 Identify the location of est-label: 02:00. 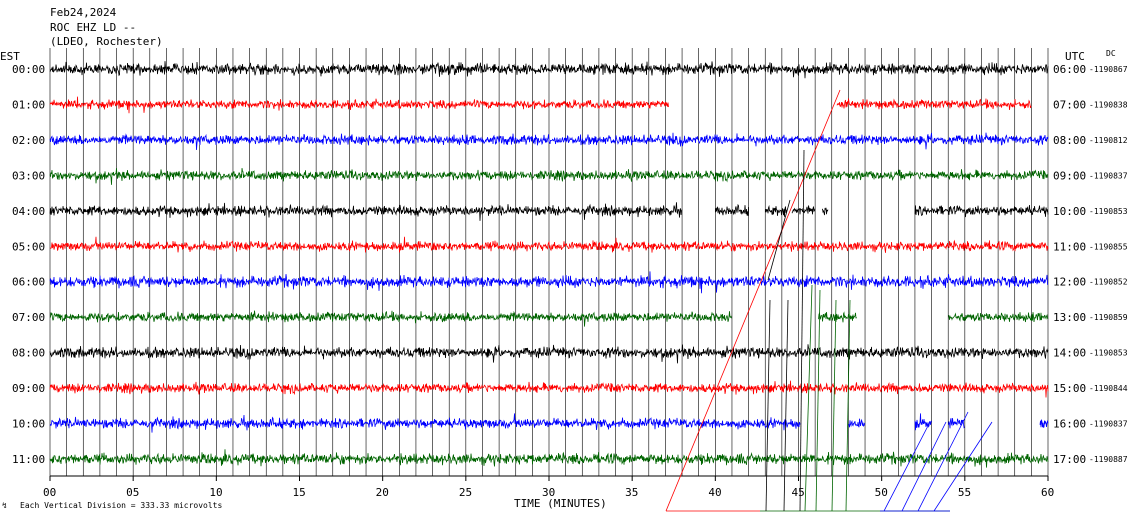
(28, 140).